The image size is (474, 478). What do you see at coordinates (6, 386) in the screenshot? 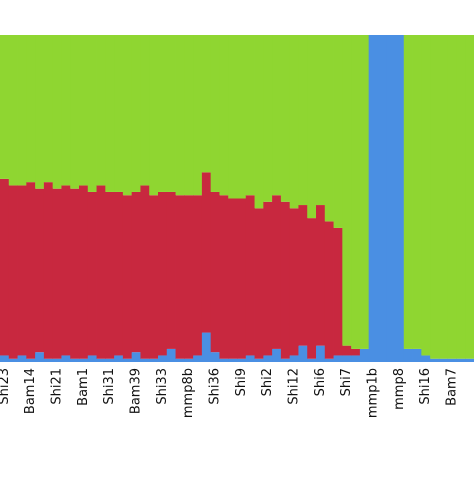
I see `x-tick-label: Shi23` at bounding box center [6, 386].